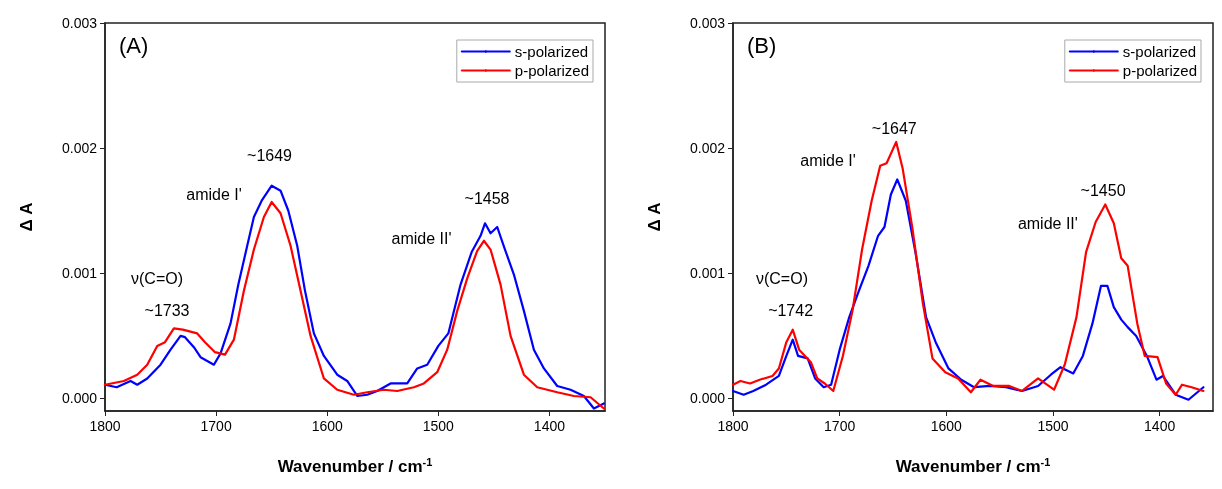 This screenshot has height=489, width=1222. Describe the element at coordinates (1103, 191) in the screenshot. I see `annotation: ~1450` at that location.